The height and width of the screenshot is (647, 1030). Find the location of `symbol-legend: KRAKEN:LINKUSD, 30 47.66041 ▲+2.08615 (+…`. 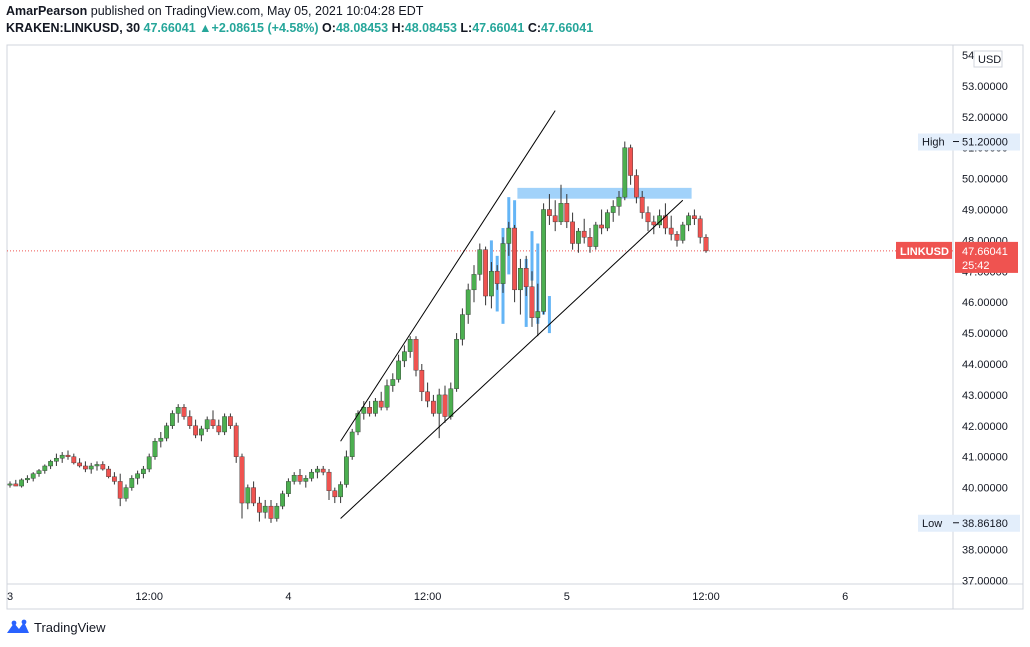

symbol-legend: KRAKEN:LINKUSD, 30 47.66041 ▲+2.08615 (+… is located at coordinates (299, 28).